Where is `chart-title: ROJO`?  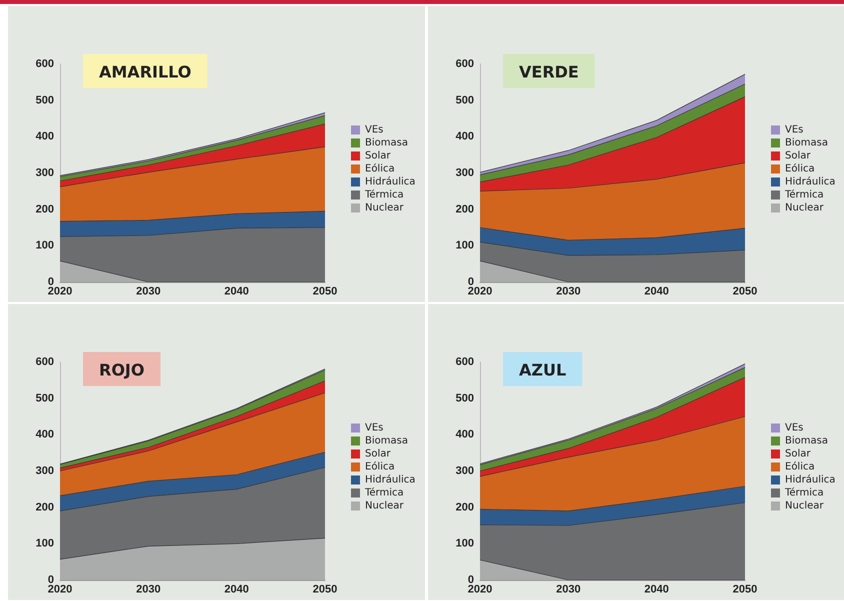 chart-title: ROJO is located at coordinates (121, 370).